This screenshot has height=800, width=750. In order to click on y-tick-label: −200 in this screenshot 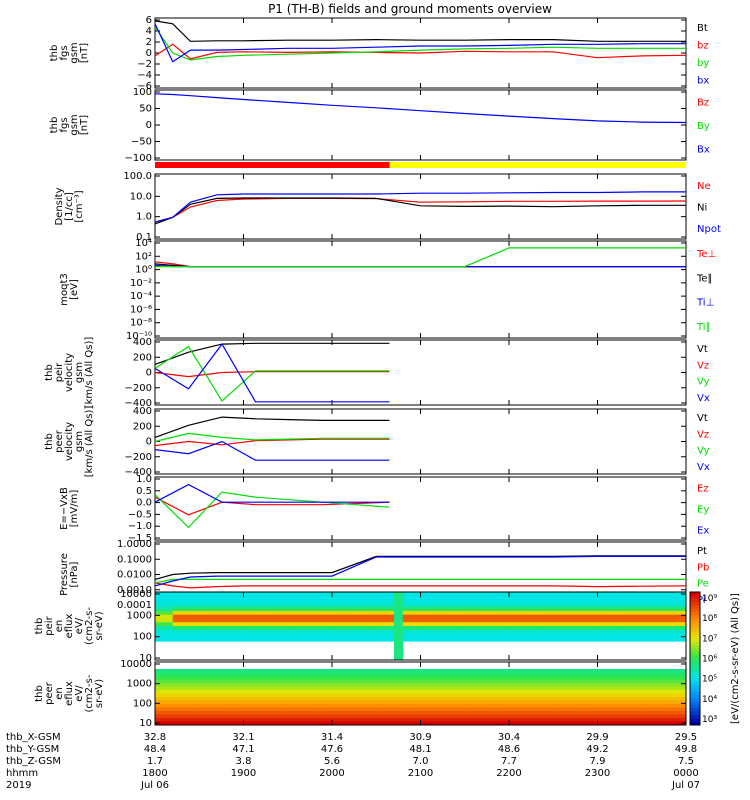, I will do `click(138, 388)`.